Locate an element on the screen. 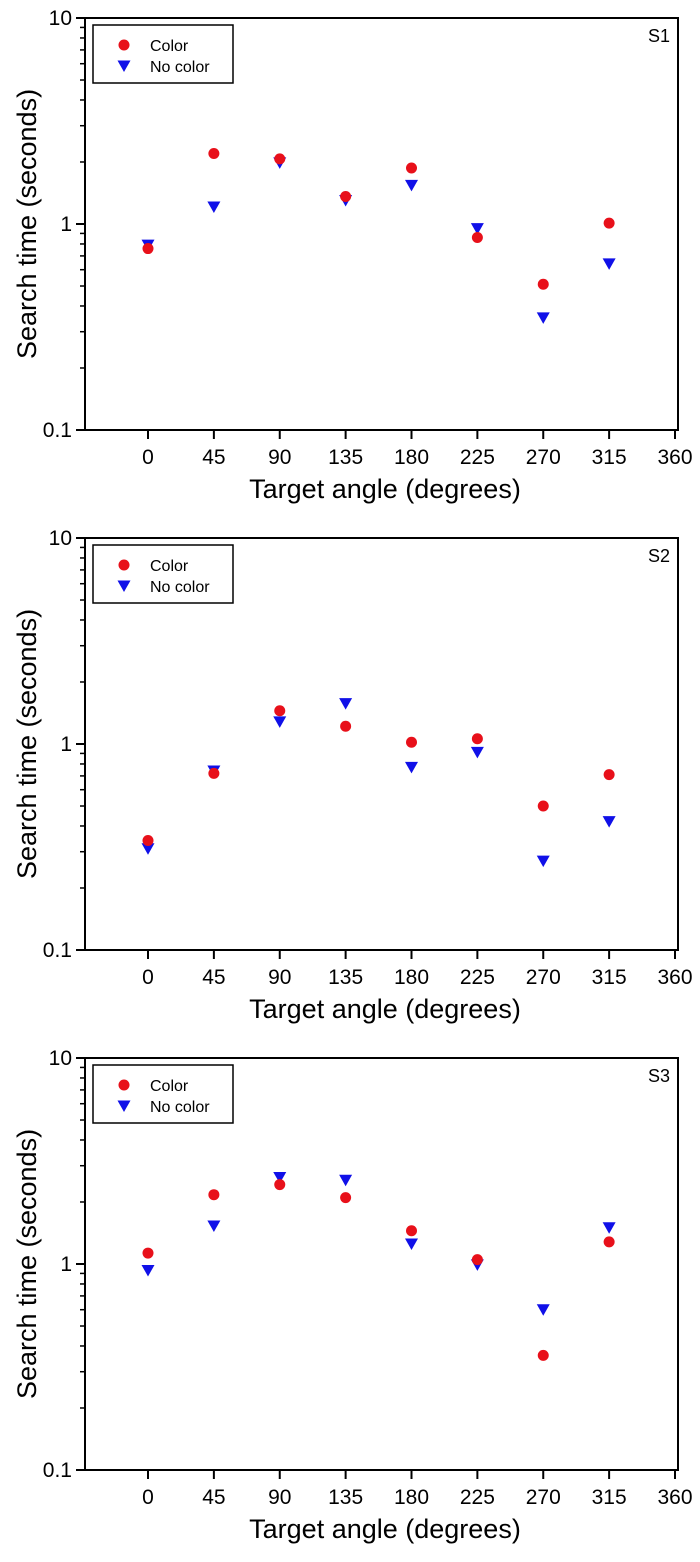 The width and height of the screenshot is (700, 1562). panel-label: S2 is located at coordinates (659, 556).